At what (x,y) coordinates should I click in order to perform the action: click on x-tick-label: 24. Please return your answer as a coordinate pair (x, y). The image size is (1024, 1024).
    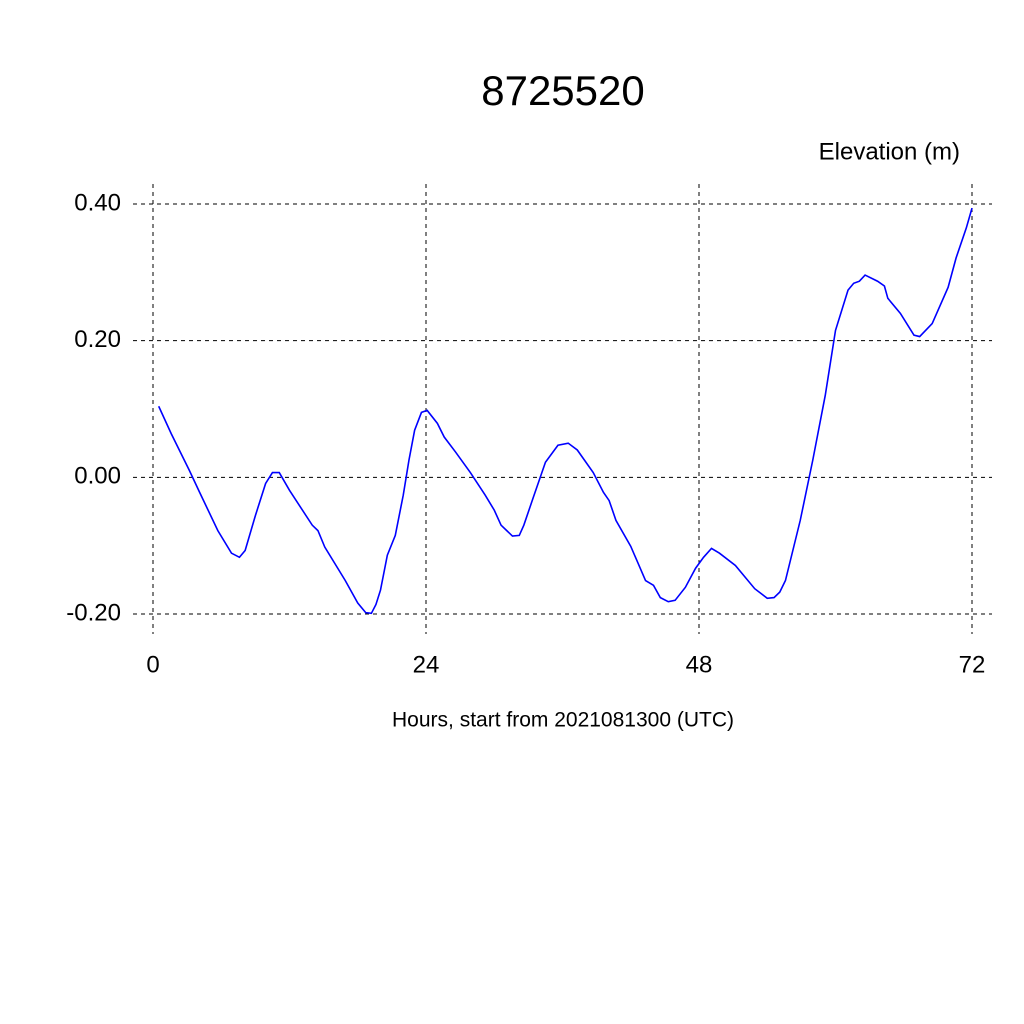
    Looking at the image, I should click on (426, 664).